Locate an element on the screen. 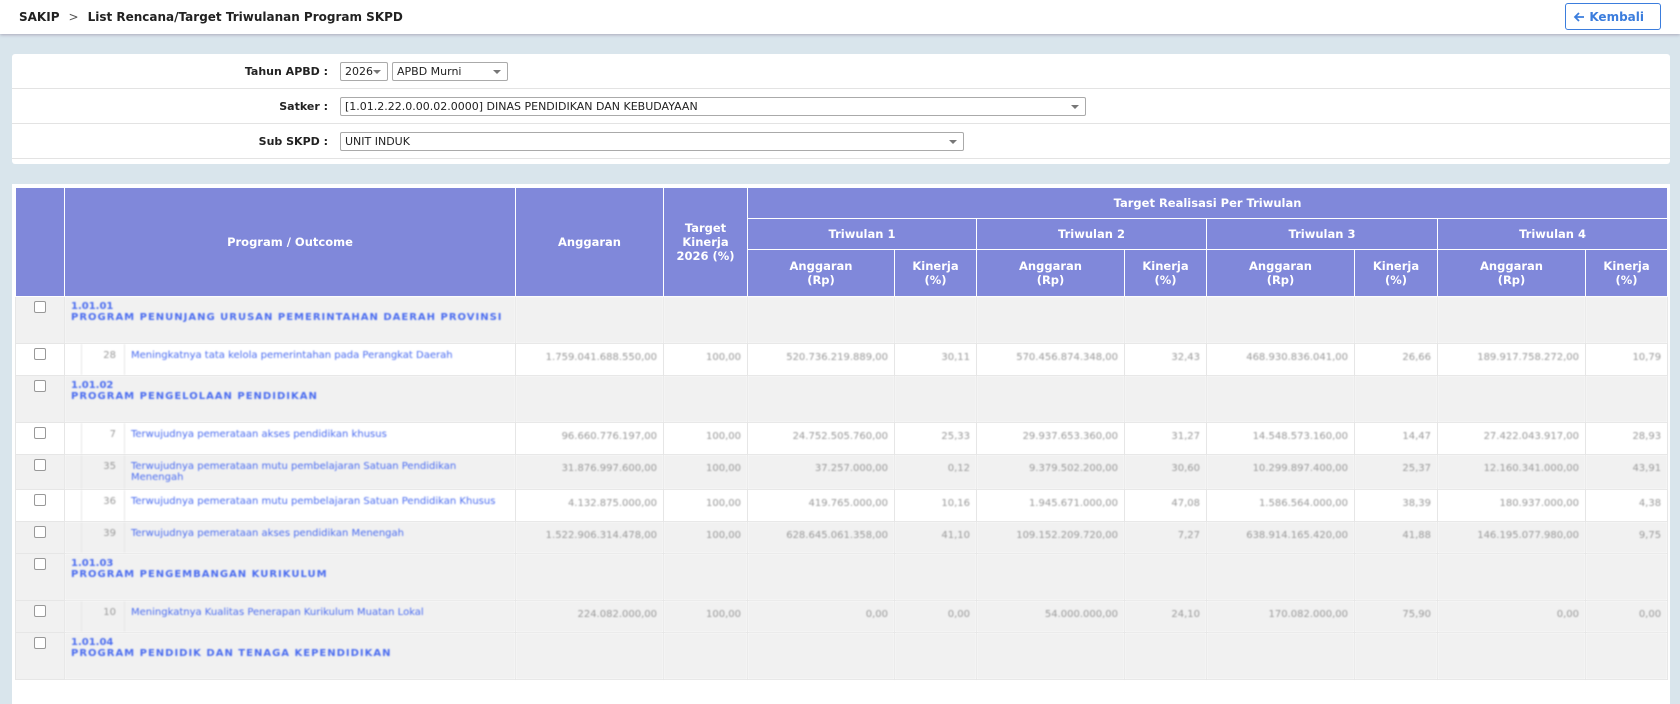 This screenshot has width=1680, height=704. program-name: PROGRAM PENGEMBANGAN KURIKULUM is located at coordinates (199, 574).